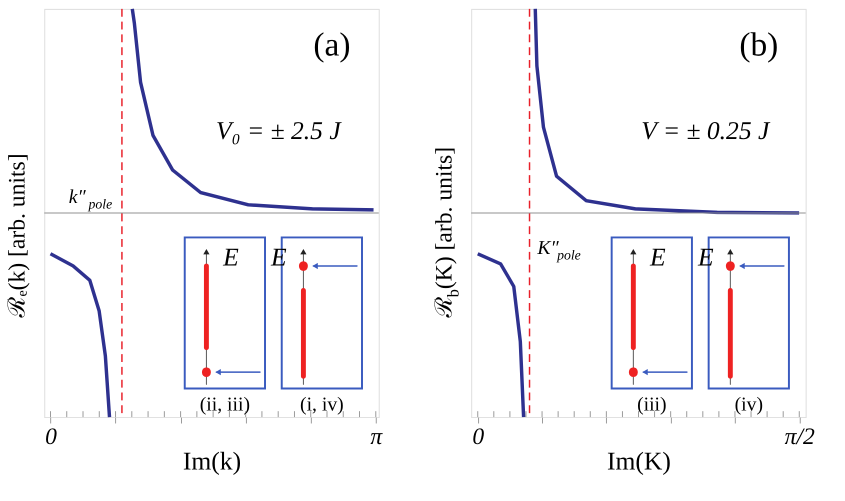  Describe the element at coordinates (800, 437) in the screenshot. I see `x-tick-label: π/2` at that location.